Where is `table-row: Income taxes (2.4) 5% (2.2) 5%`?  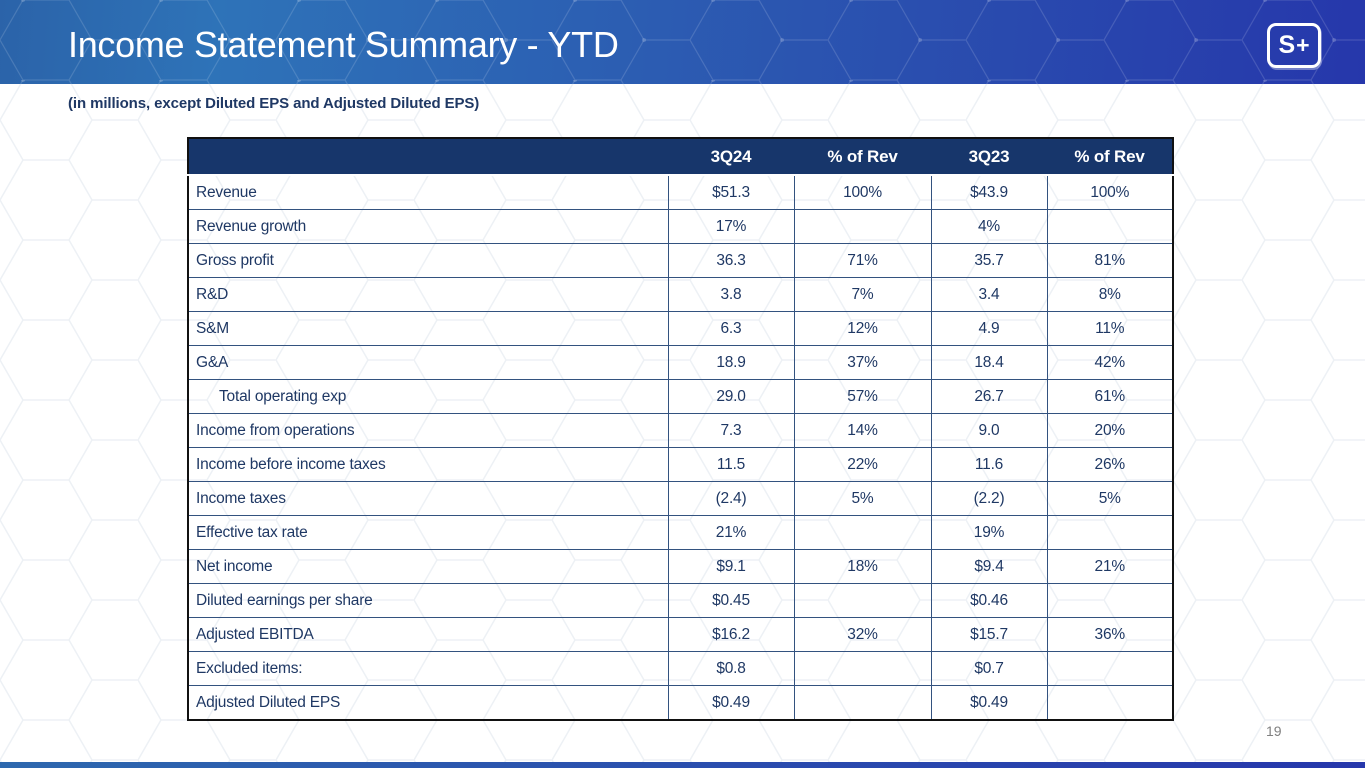 table-row: Income taxes (2.4) 5% (2.2) 5% is located at coordinates (680, 498).